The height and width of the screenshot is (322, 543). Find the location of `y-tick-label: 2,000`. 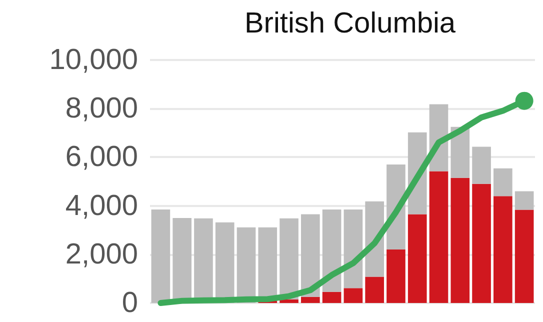

y-tick-label: 2,000 is located at coordinates (101, 254).